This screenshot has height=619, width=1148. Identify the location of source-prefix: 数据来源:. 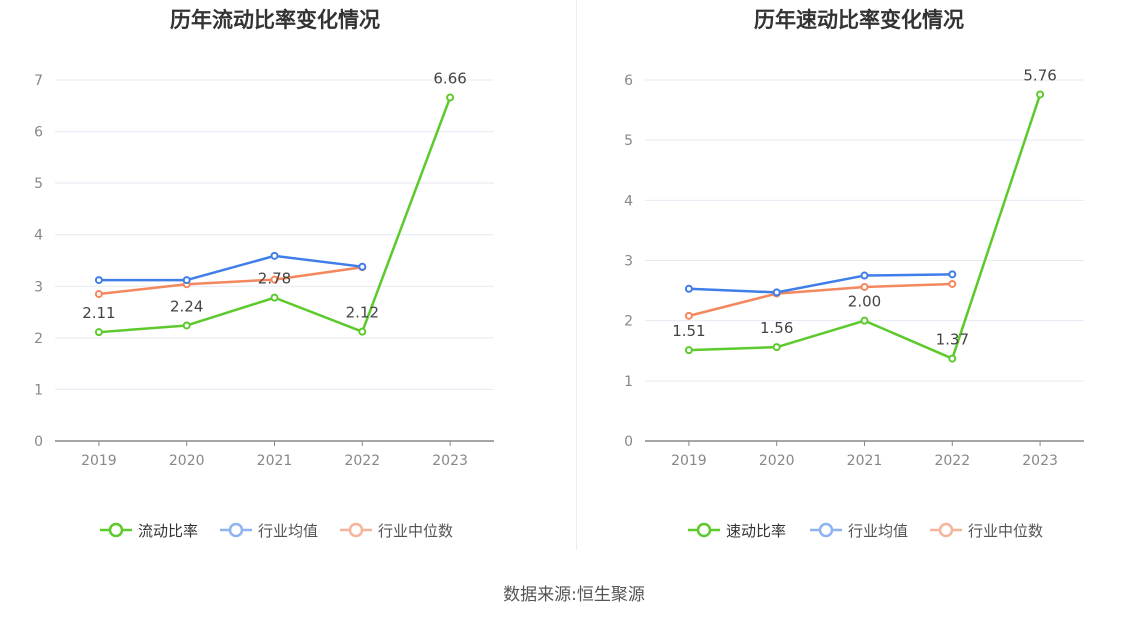
(540, 595).